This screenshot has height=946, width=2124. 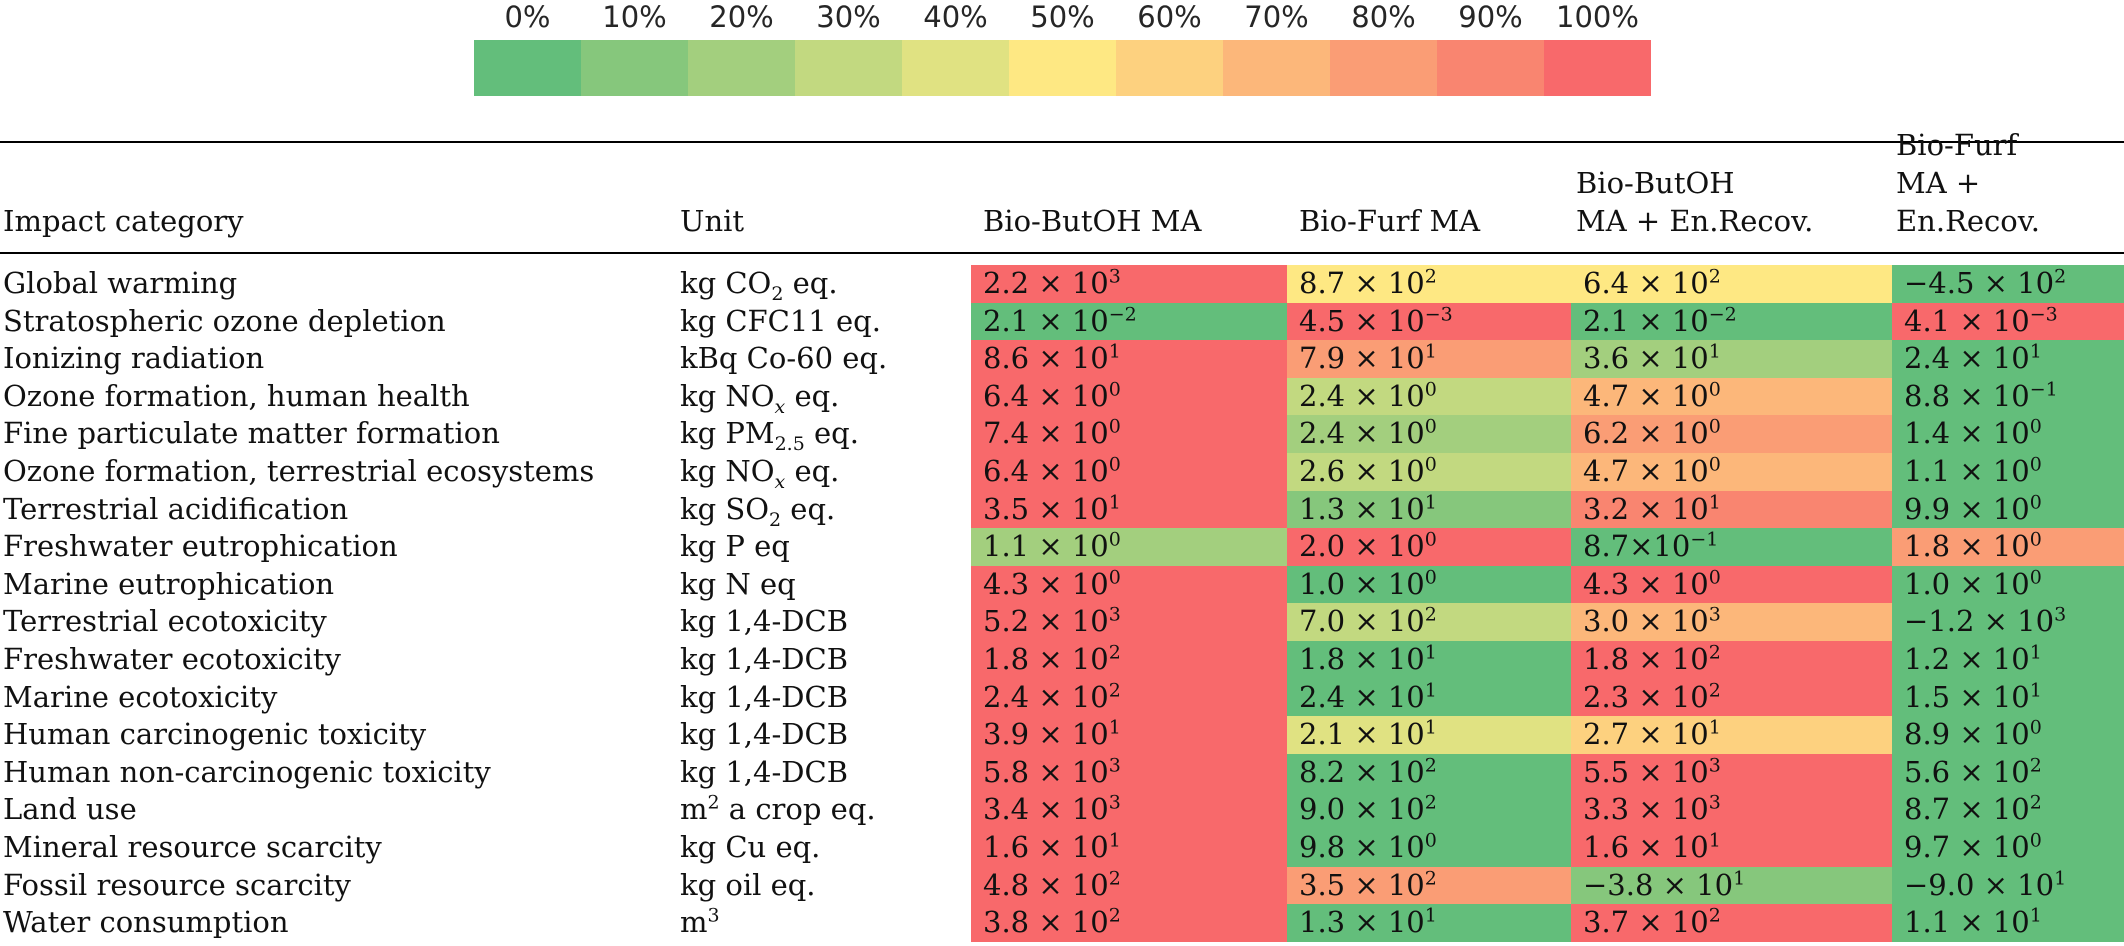 I want to click on value-cell: 1.5 × 101, so click(x=2008, y=697).